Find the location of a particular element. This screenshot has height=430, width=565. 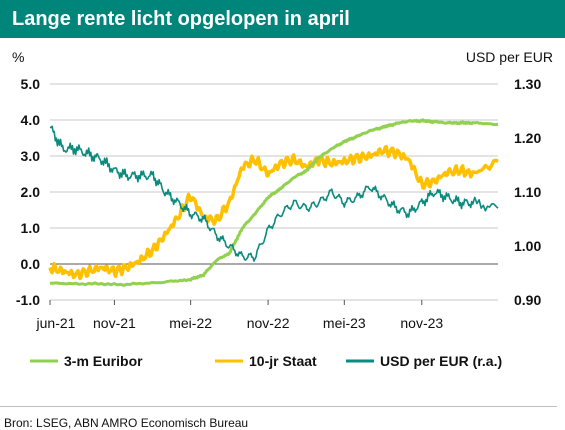

x-tick-label: nov-22 is located at coordinates (268, 323).